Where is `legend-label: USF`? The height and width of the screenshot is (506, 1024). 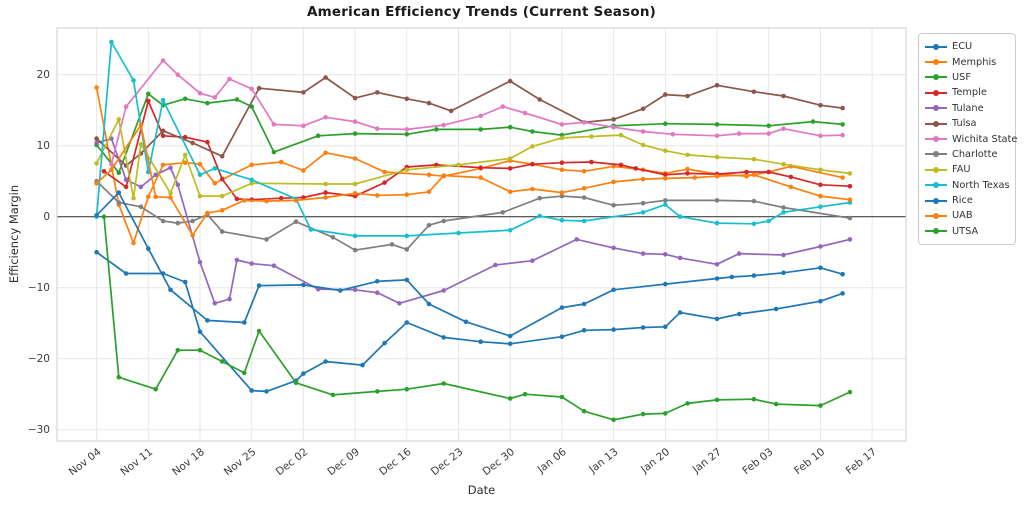 legend-label: USF is located at coordinates (962, 77).